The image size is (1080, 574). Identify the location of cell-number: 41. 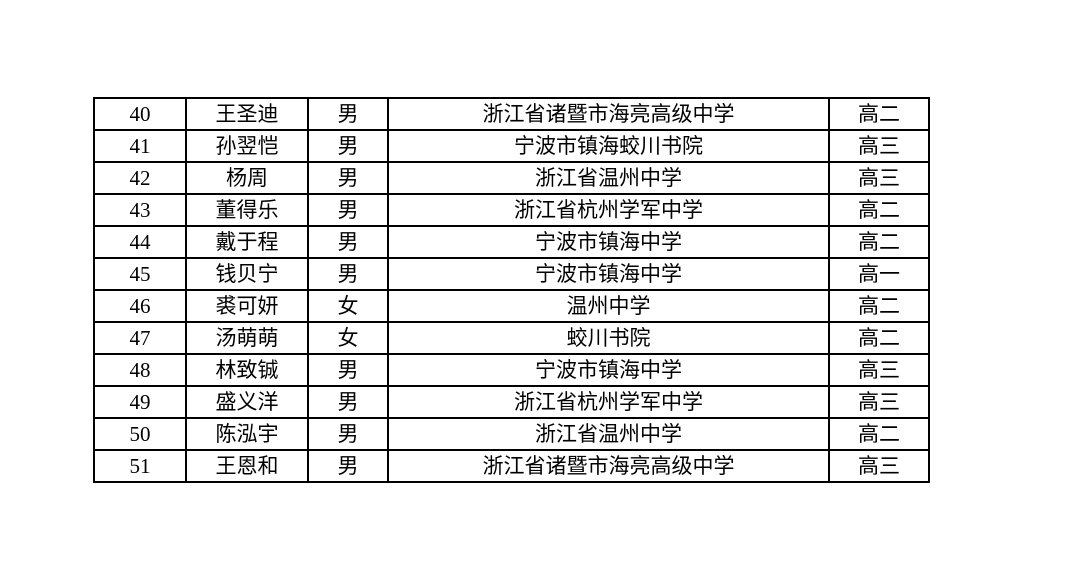
(140, 146).